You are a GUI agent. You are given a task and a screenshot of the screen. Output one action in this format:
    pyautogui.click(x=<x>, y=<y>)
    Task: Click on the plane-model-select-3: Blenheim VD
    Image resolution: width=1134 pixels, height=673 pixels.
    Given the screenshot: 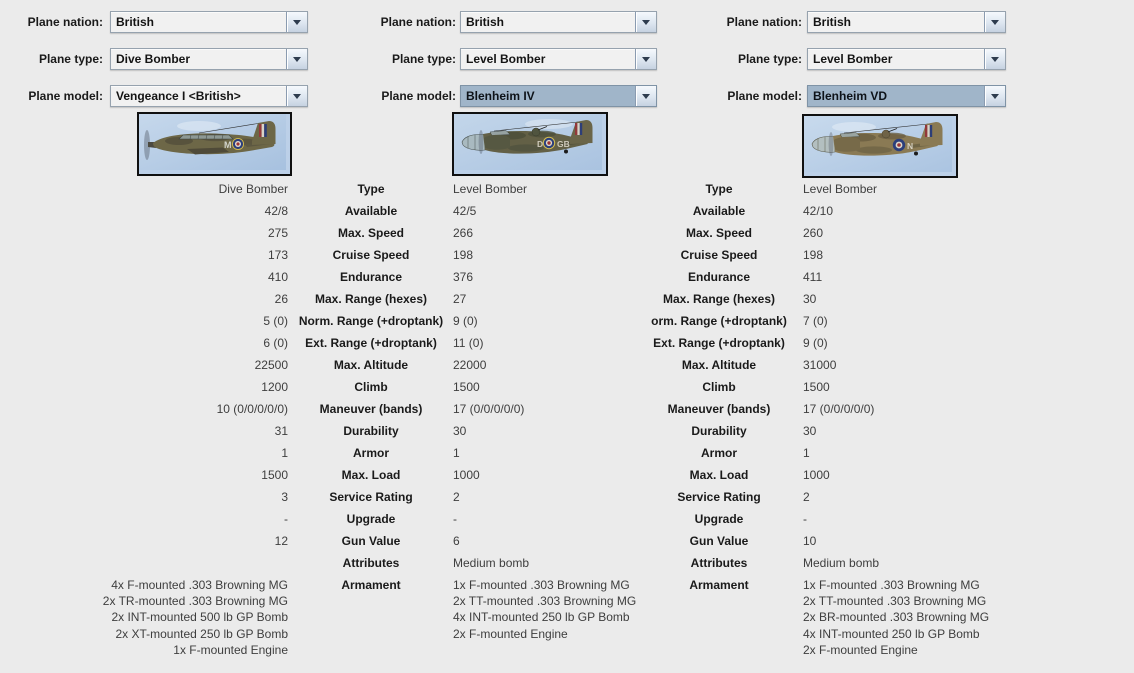 What is the action you would take?
    pyautogui.click(x=906, y=96)
    